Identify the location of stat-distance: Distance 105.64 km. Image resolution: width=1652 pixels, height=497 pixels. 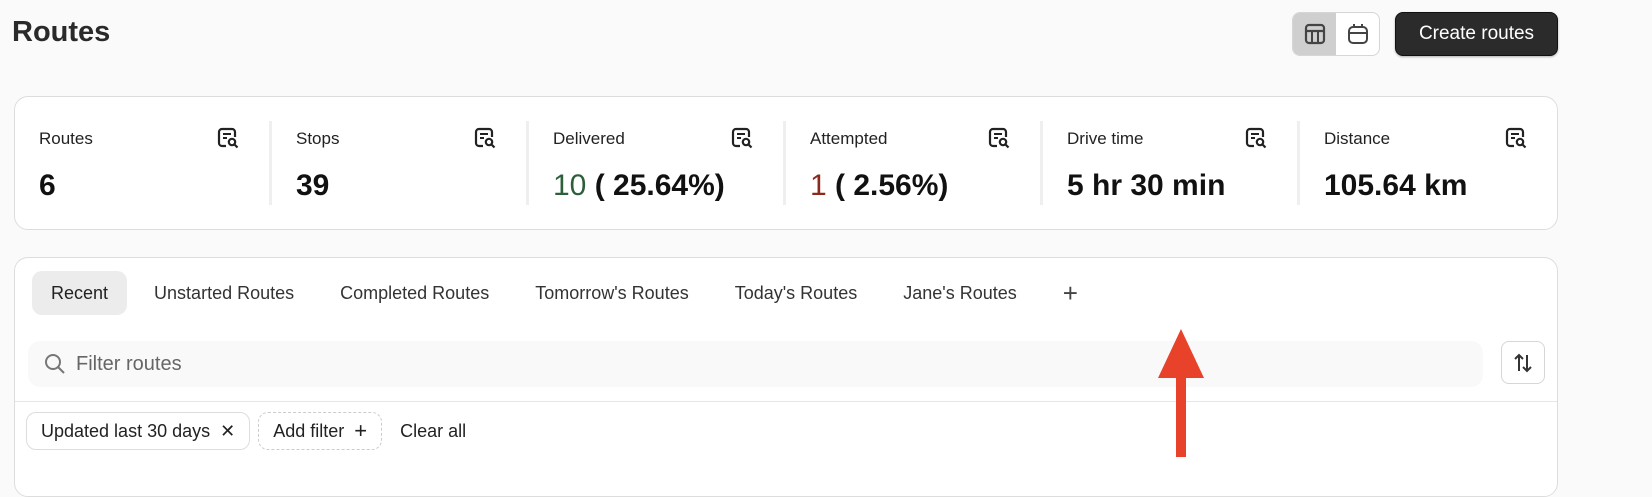
(1428, 163).